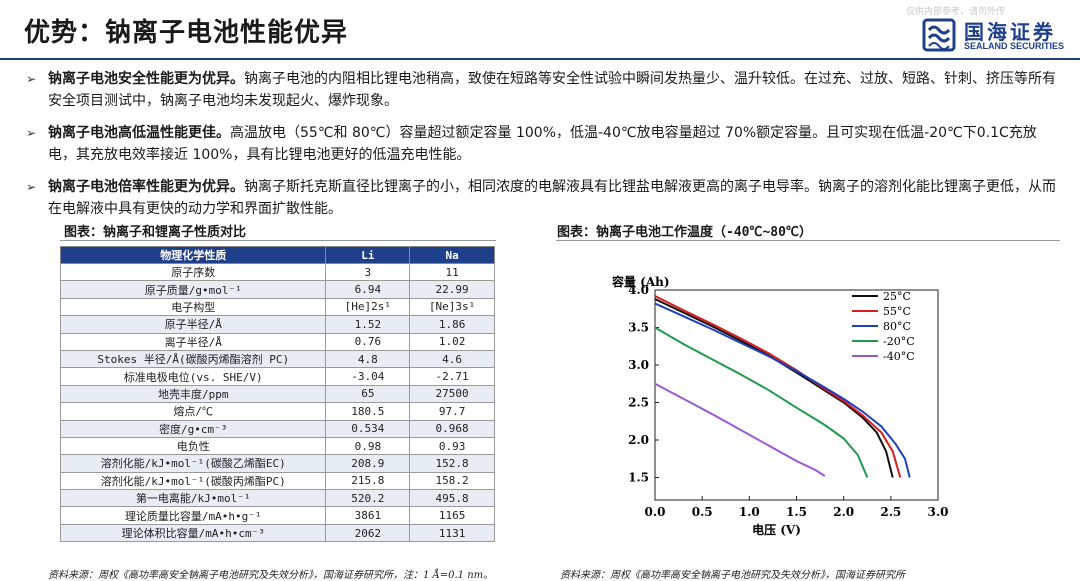 Image resolution: width=1080 pixels, height=581 pixels. Describe the element at coordinates (897, 296) in the screenshot. I see `legend-label: 25°C` at that location.